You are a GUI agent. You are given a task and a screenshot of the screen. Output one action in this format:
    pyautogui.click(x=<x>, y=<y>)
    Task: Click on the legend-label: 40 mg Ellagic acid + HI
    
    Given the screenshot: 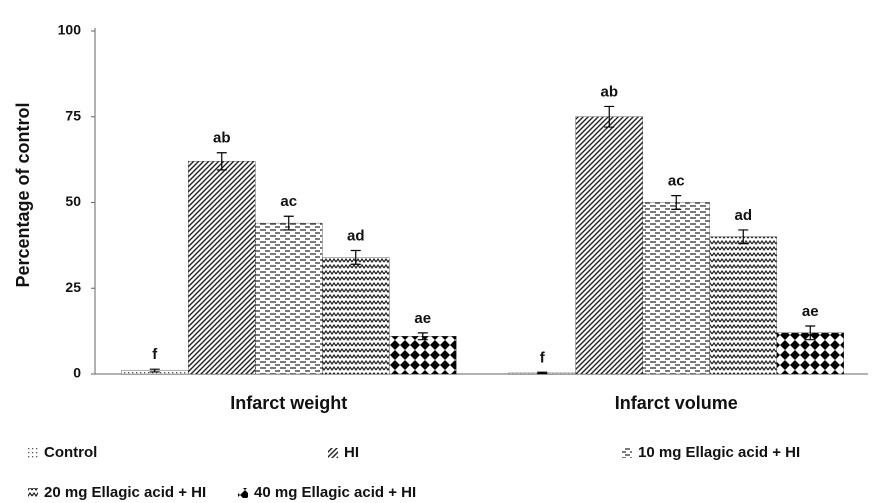 What is the action you would take?
    pyautogui.click(x=335, y=492)
    